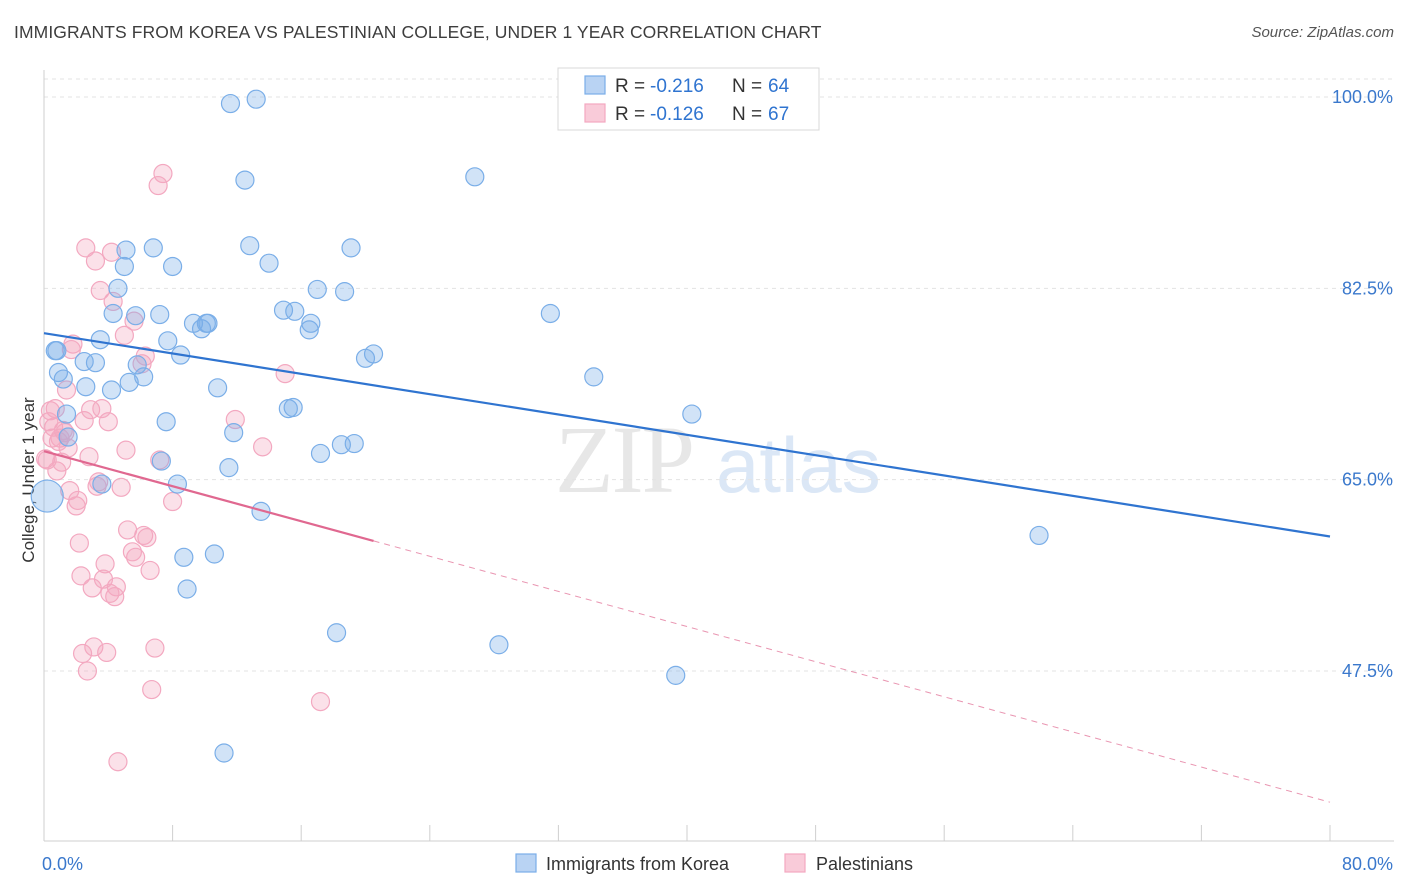  What do you see at coordinates (638, 864) in the screenshot?
I see `bottom-legend-label-korea: Immigrants from Korea` at bounding box center [638, 864].